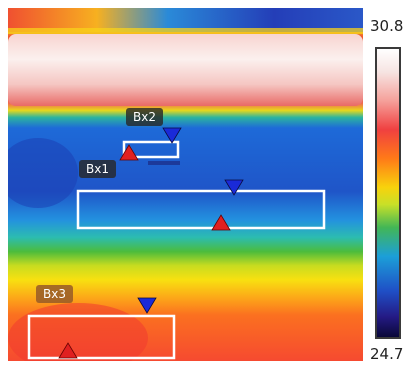 The height and width of the screenshot is (365, 411). Describe the element at coordinates (151, 149) in the screenshot. I see `bx2-outline` at that location.